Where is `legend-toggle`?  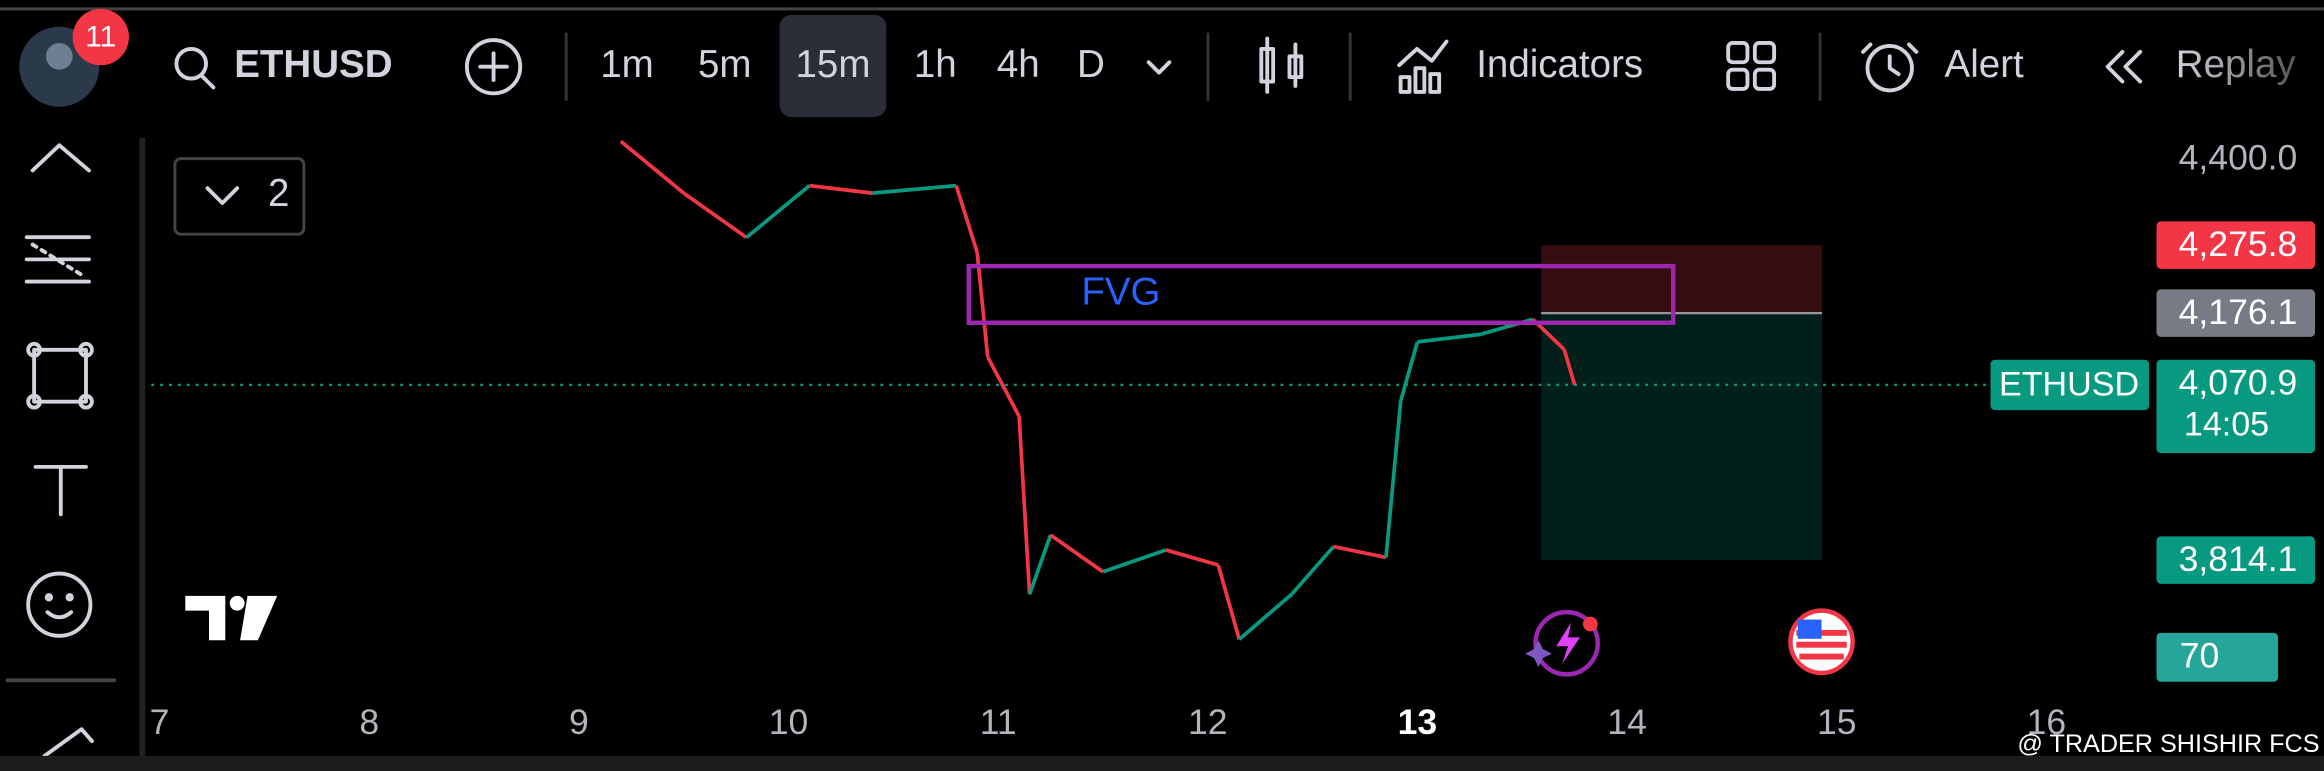
legend-toggle is located at coordinates (239, 196).